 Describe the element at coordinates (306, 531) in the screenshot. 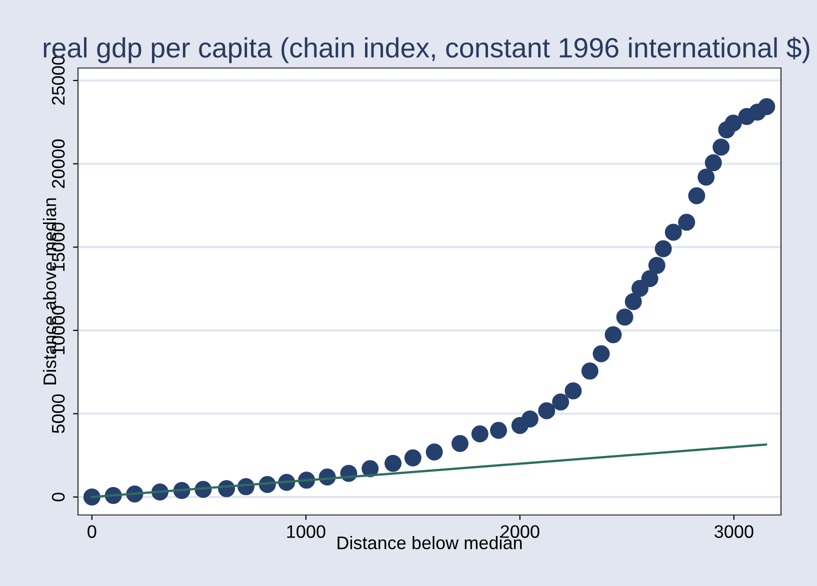

I see `x-tick-label: 1000` at that location.